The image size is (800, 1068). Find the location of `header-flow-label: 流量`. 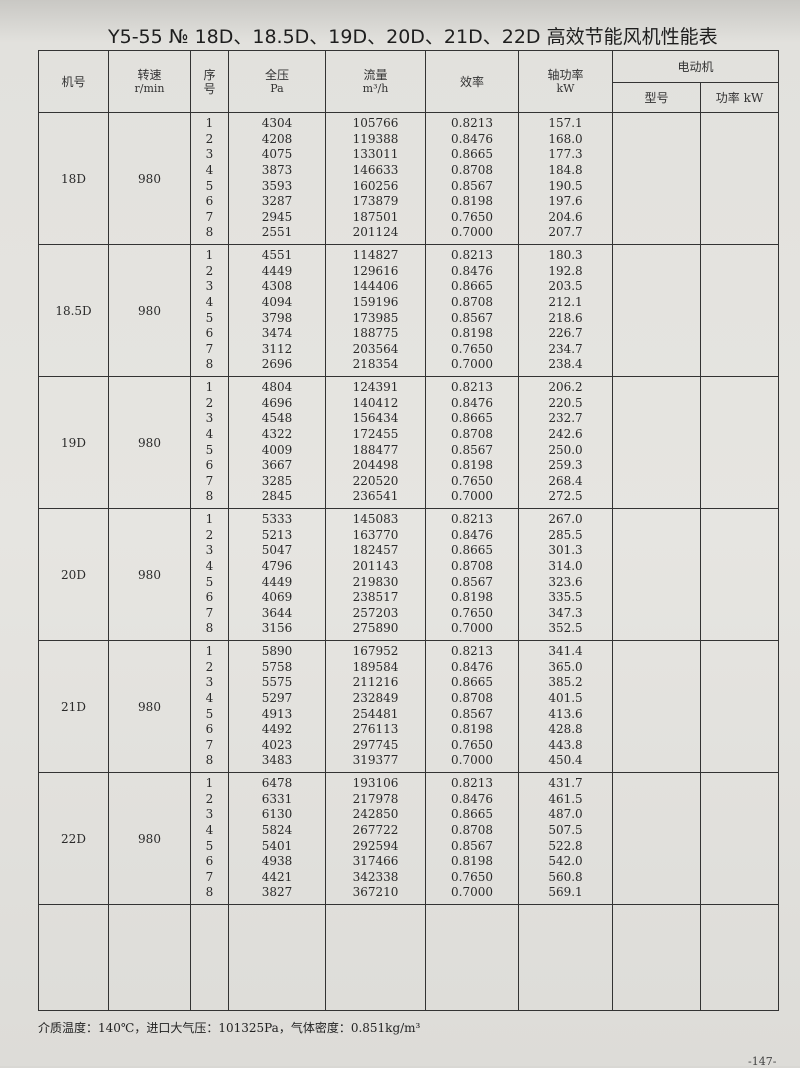

header-flow-label: 流量 is located at coordinates (375, 74).